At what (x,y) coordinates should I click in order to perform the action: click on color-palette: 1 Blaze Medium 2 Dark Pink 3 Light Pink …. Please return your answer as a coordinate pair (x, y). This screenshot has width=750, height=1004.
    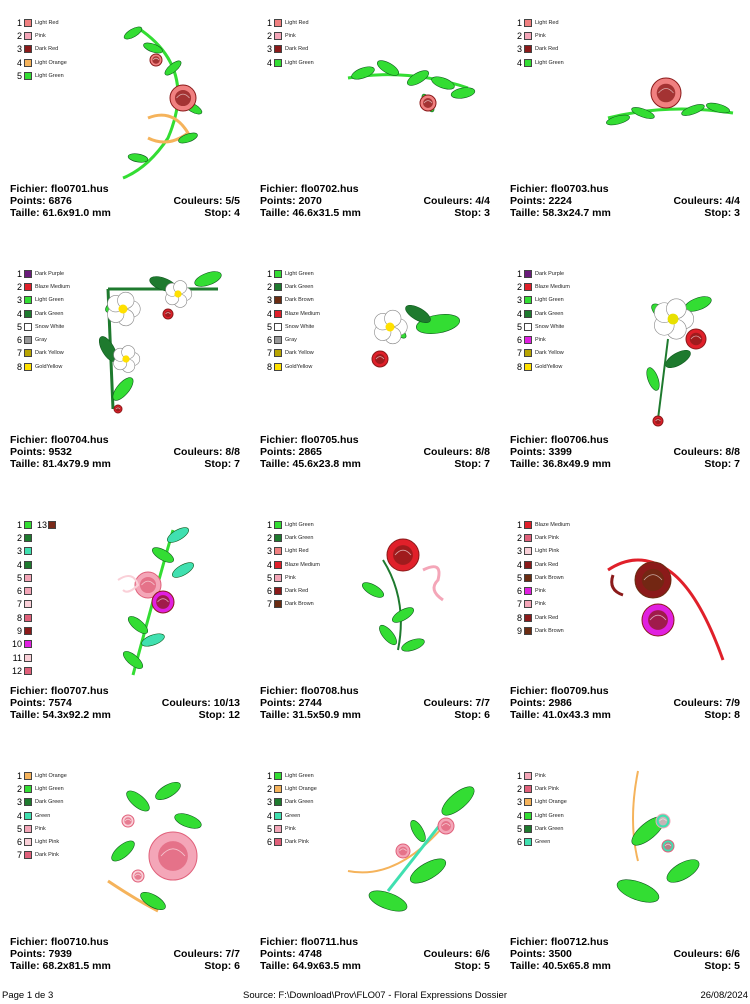
    Looking at the image, I should click on (541, 578).